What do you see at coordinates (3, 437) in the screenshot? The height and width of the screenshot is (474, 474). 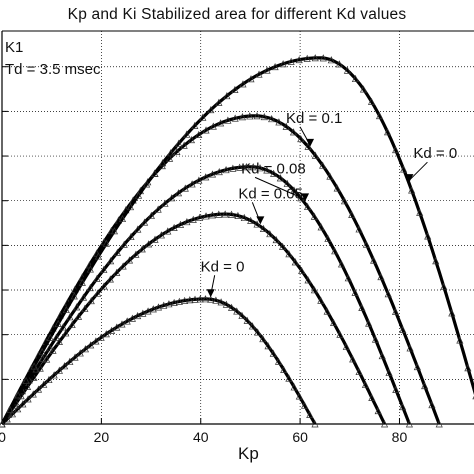 I see `x-tick-label-0: 0` at bounding box center [3, 437].